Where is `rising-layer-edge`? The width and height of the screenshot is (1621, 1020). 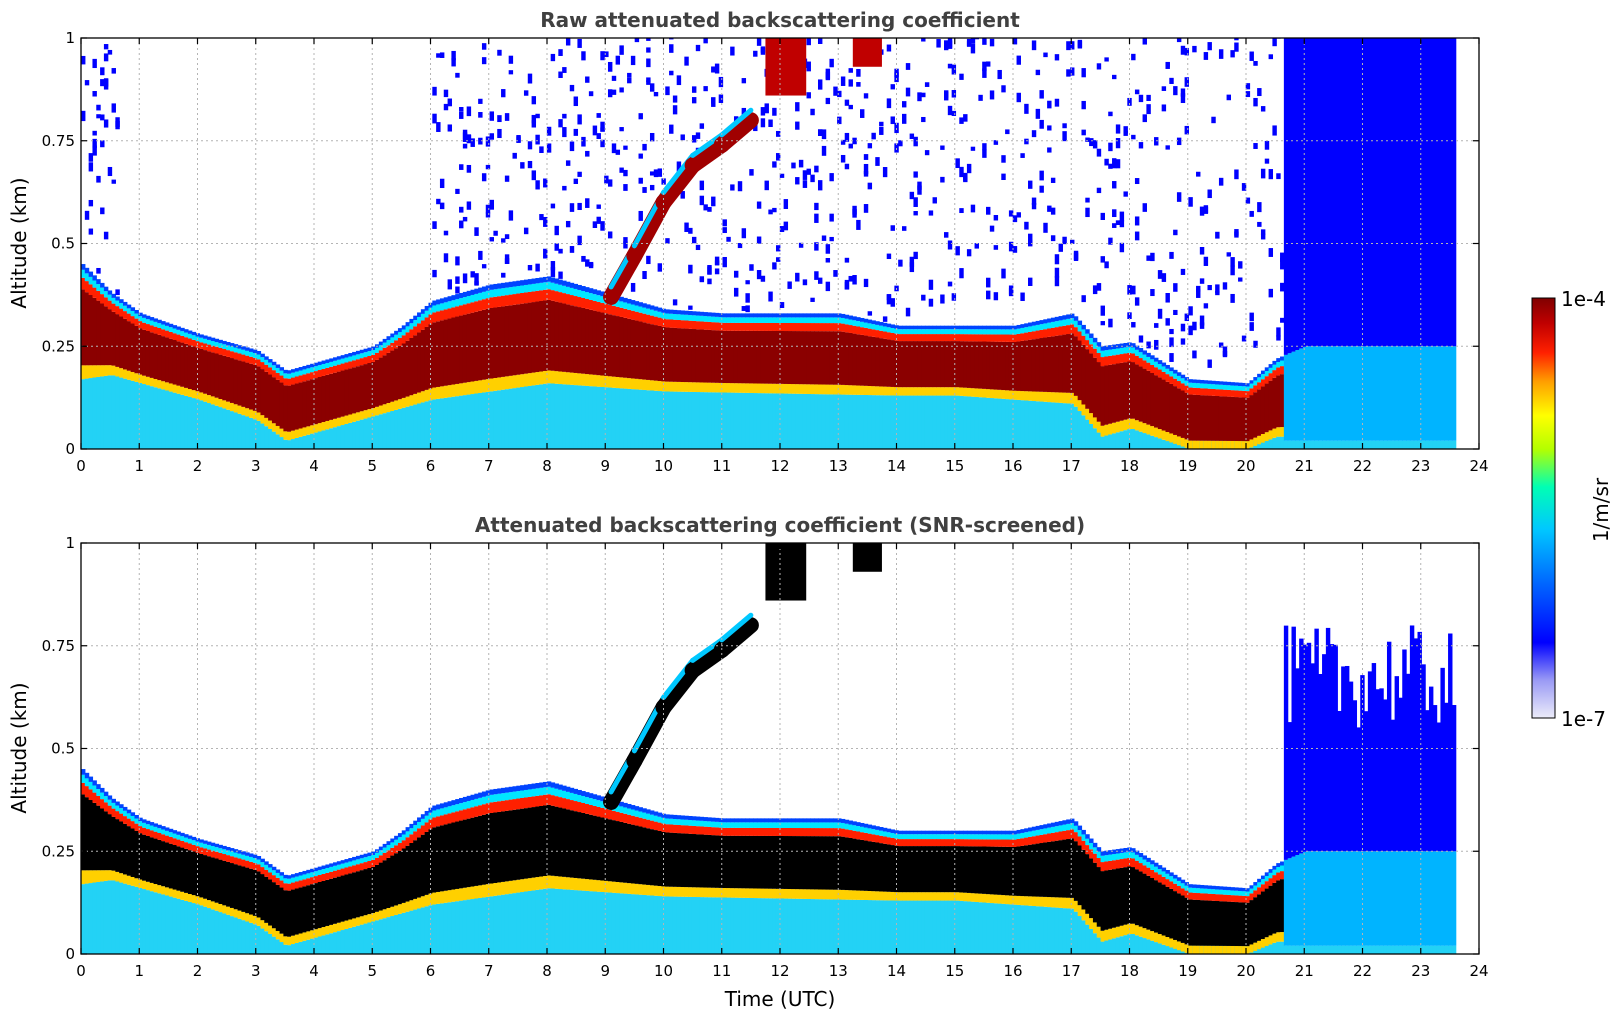 rising-layer-edge is located at coordinates (736, 122).